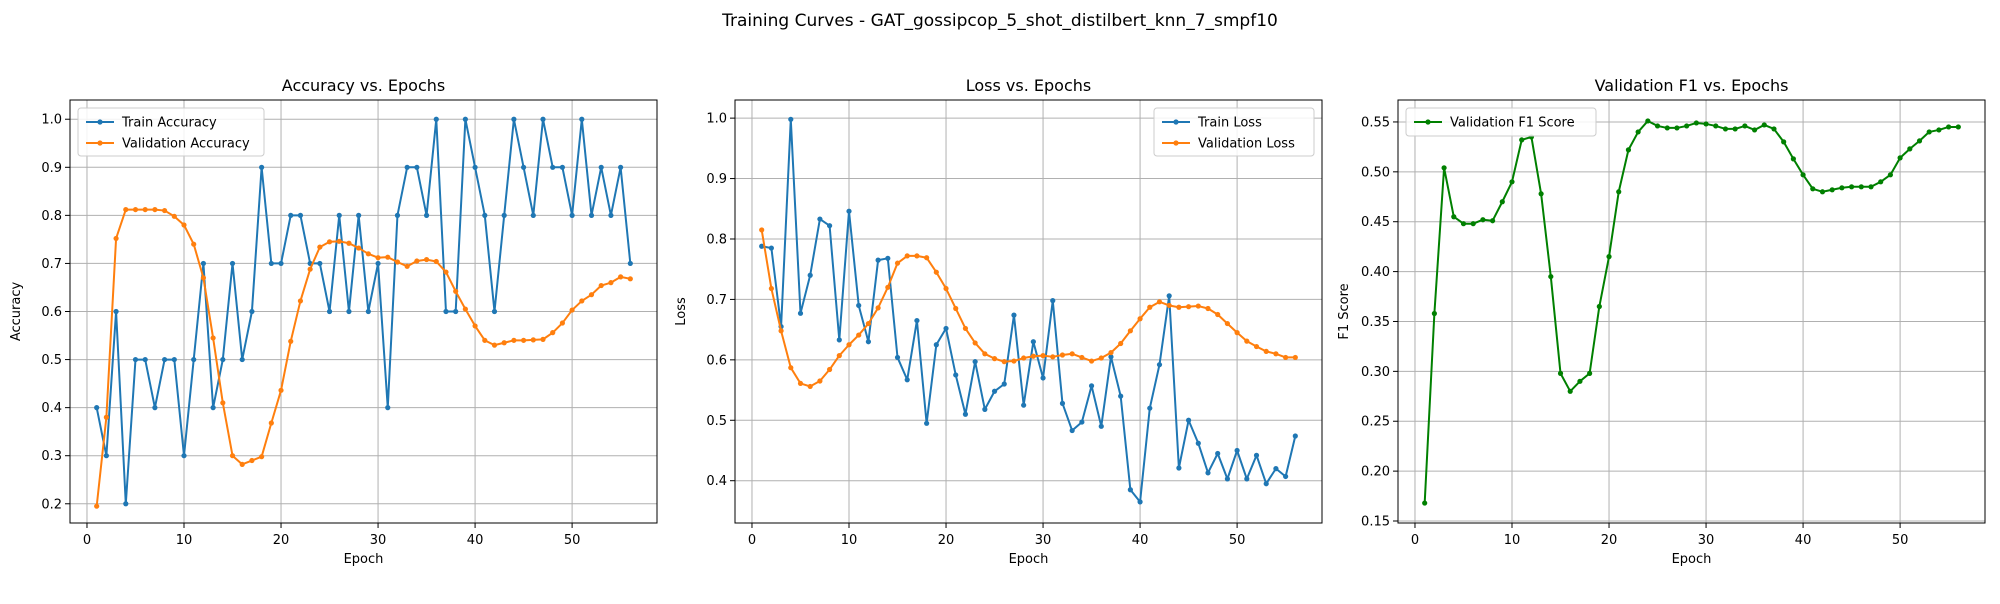 The image size is (2000, 604). I want to click on y-tick-label: 0.6, so click(716, 360).